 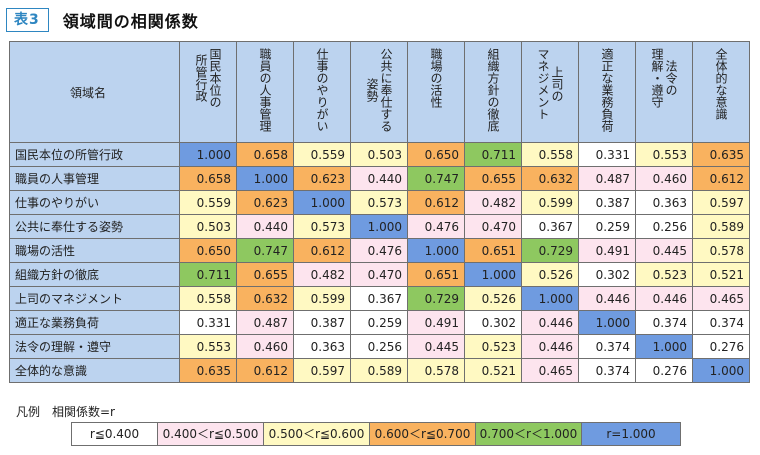 I want to click on legend-item: r=1.000, so click(x=631, y=434).